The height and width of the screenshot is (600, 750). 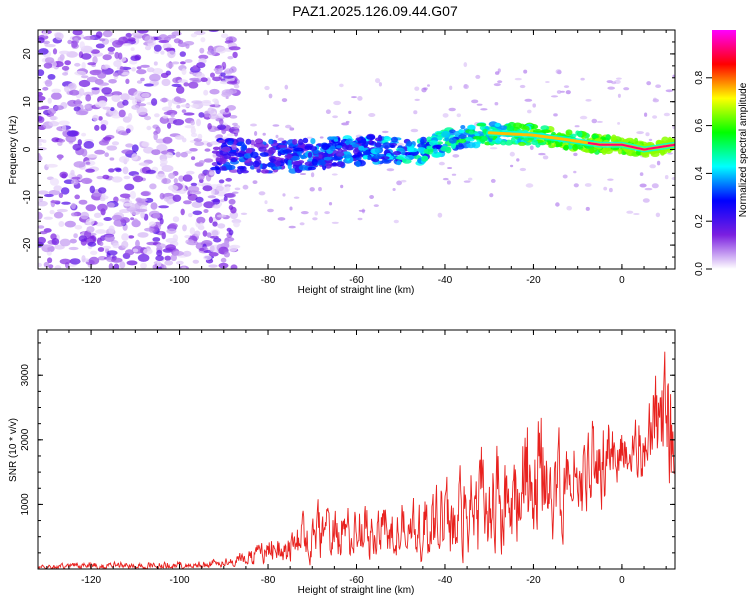 I want to click on x-tick-label: -120, so click(x=91, y=580).